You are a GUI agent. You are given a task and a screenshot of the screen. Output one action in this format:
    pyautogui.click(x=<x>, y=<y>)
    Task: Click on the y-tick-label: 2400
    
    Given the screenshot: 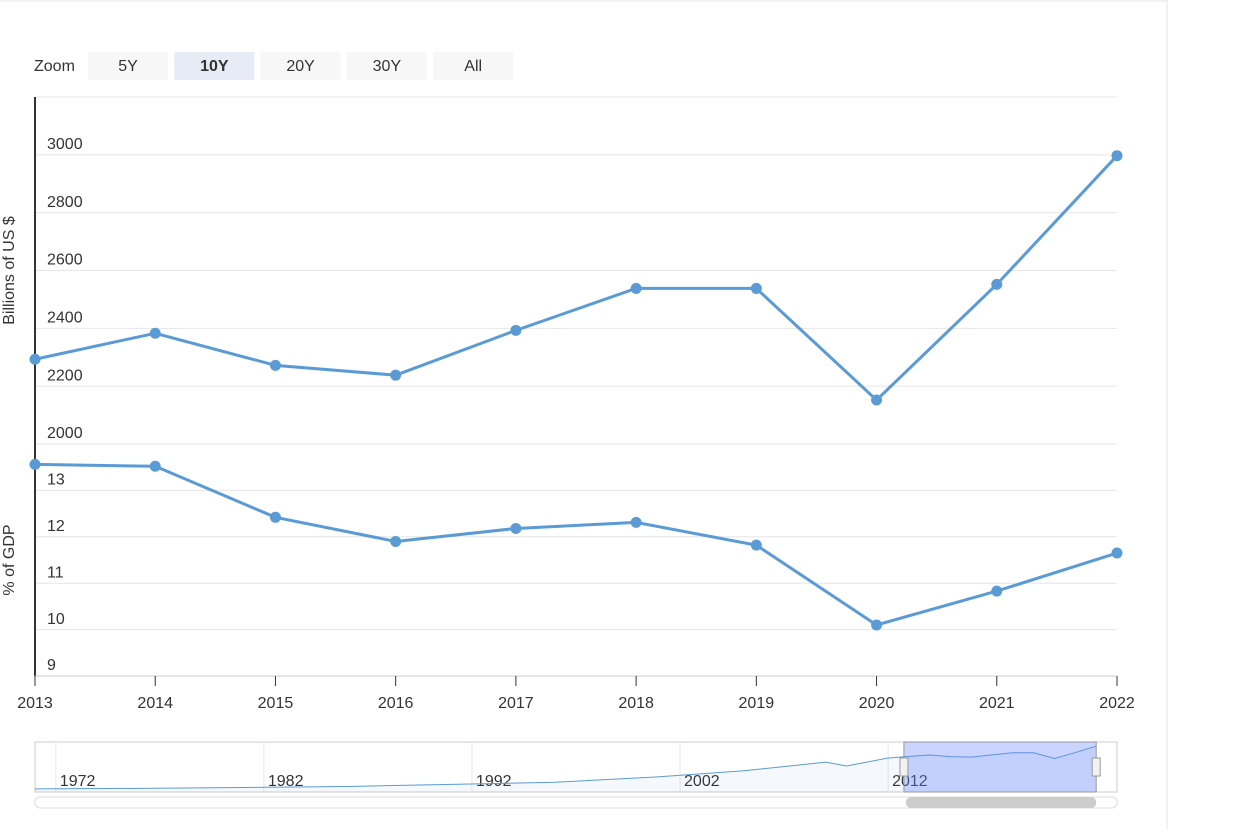 What is the action you would take?
    pyautogui.click(x=65, y=318)
    